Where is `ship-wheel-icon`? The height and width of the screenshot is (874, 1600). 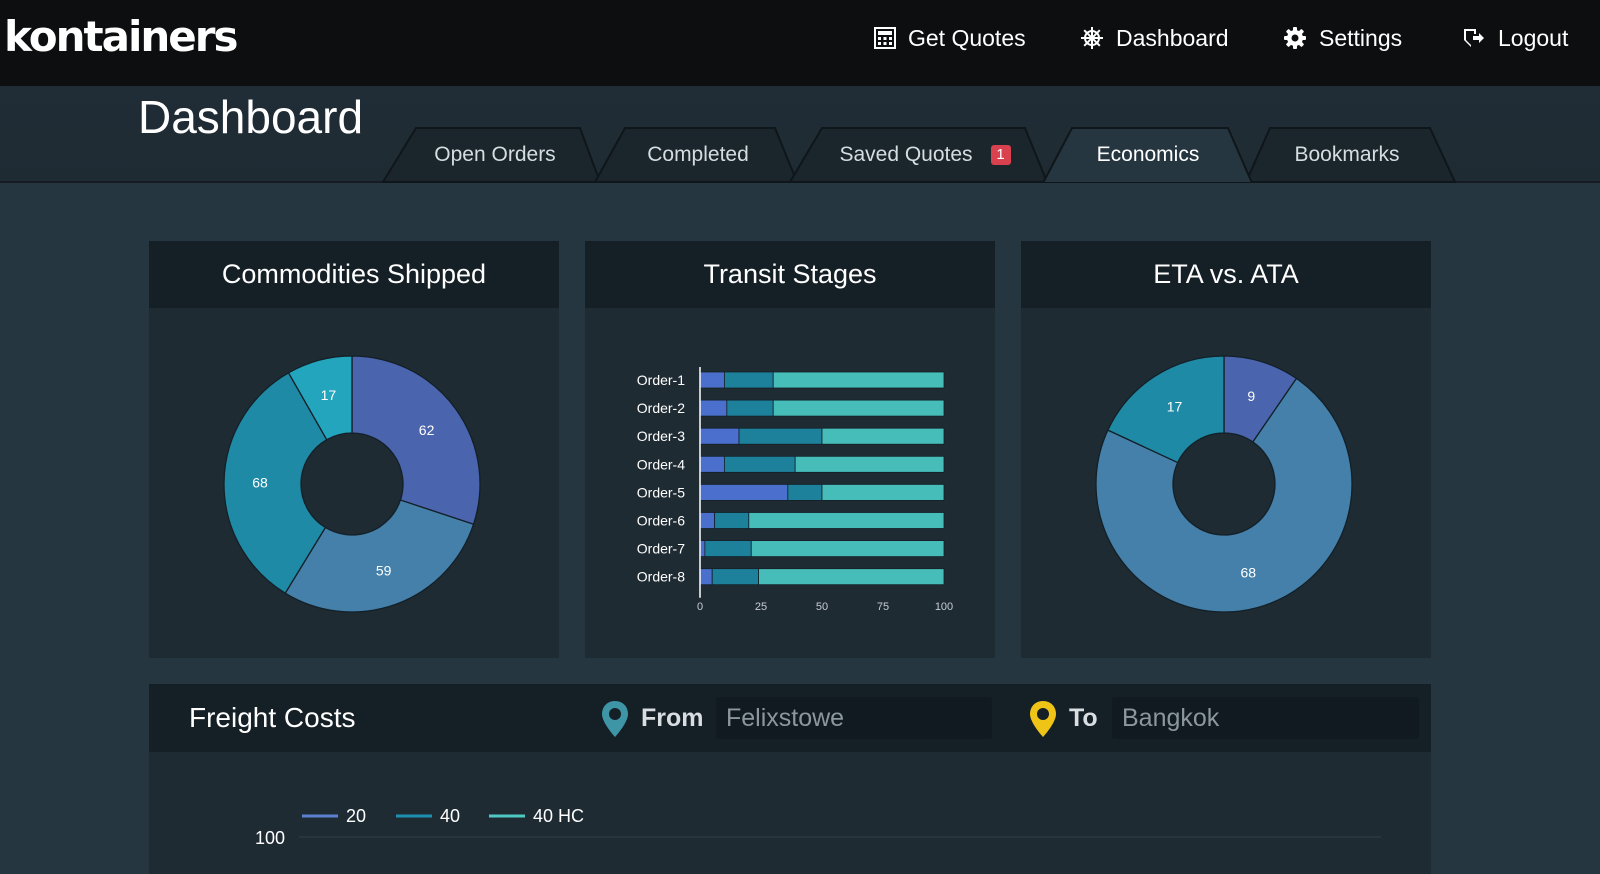 ship-wheel-icon is located at coordinates (1092, 38).